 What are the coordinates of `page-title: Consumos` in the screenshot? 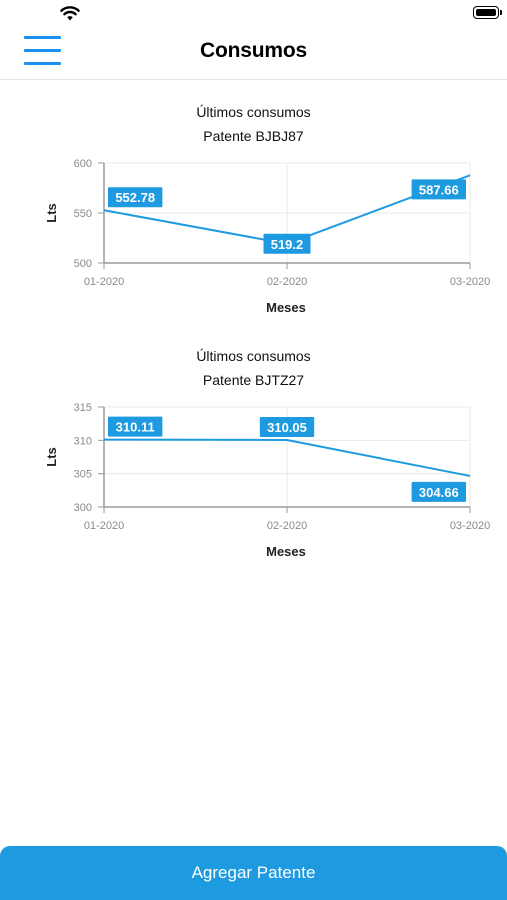 It's located at (253, 50).